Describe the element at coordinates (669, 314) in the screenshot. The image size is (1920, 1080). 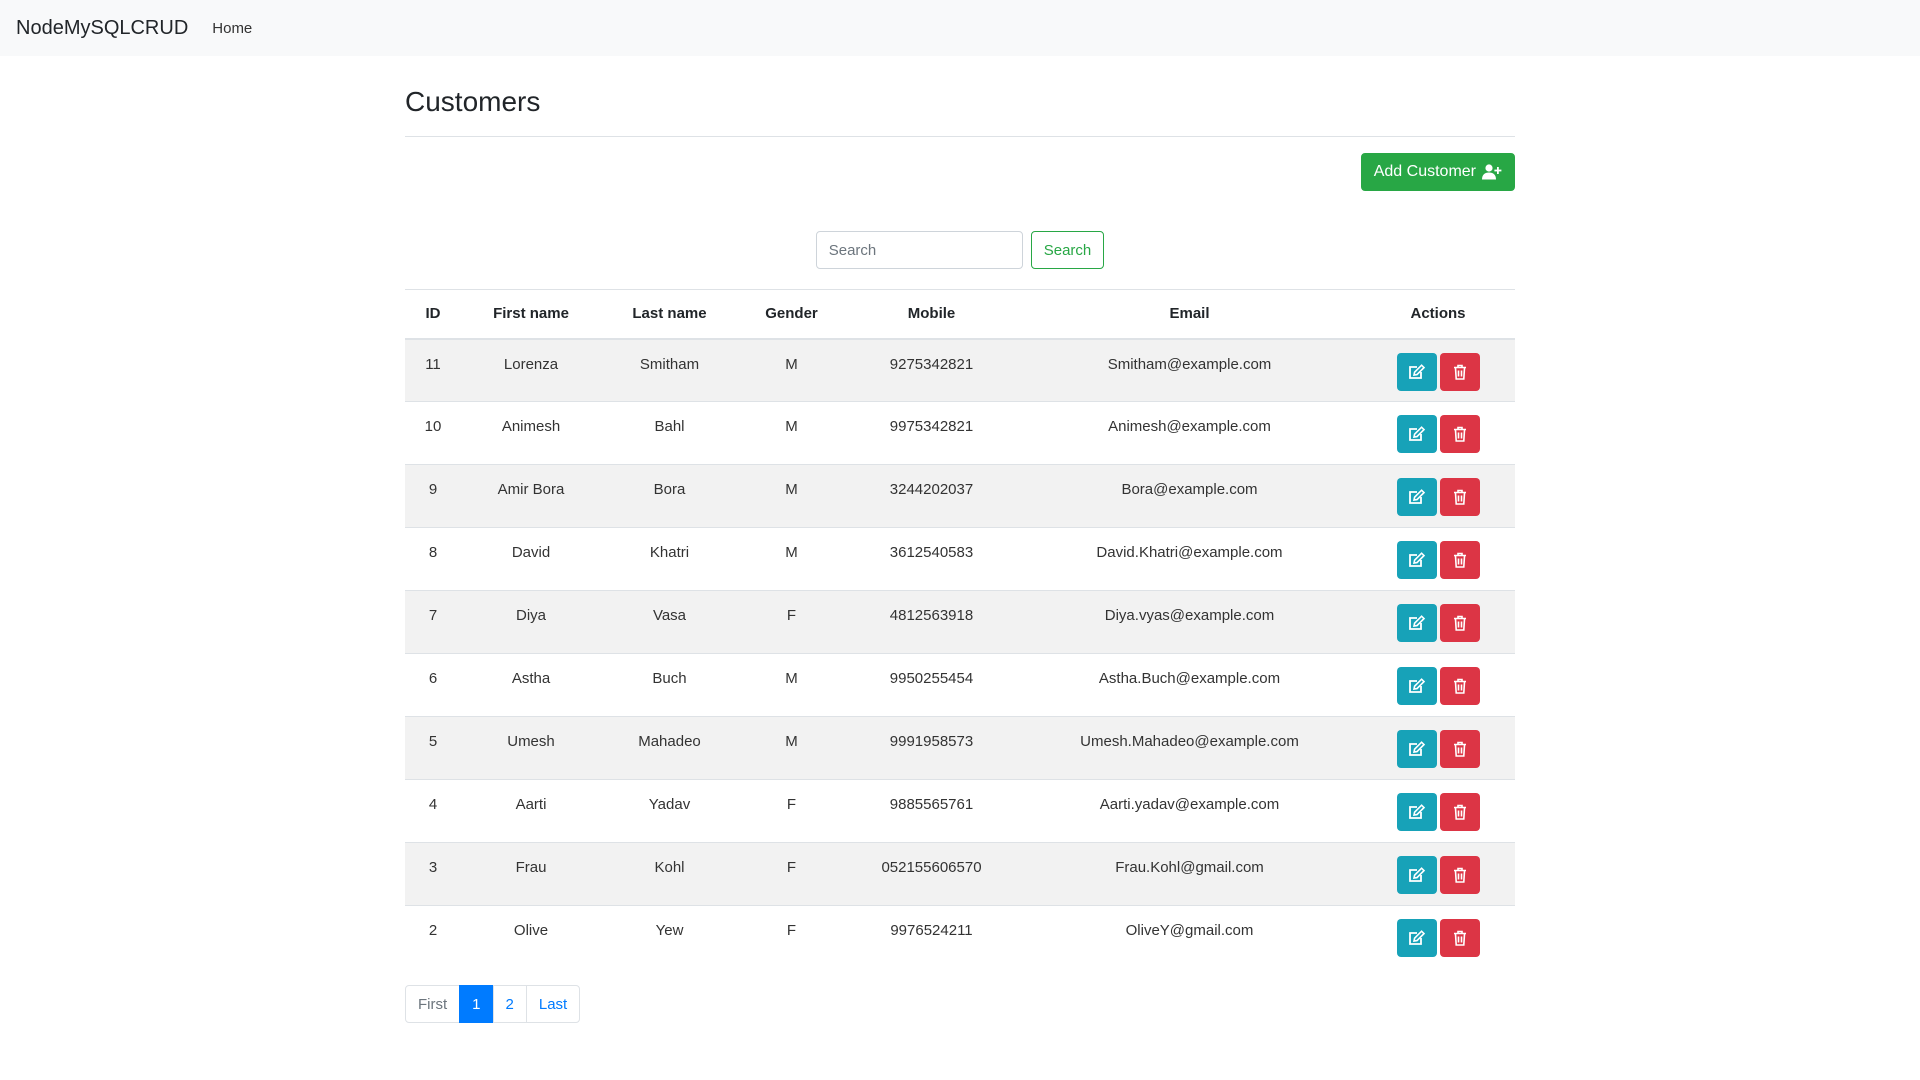
I see `header-last-name: Last name` at that location.